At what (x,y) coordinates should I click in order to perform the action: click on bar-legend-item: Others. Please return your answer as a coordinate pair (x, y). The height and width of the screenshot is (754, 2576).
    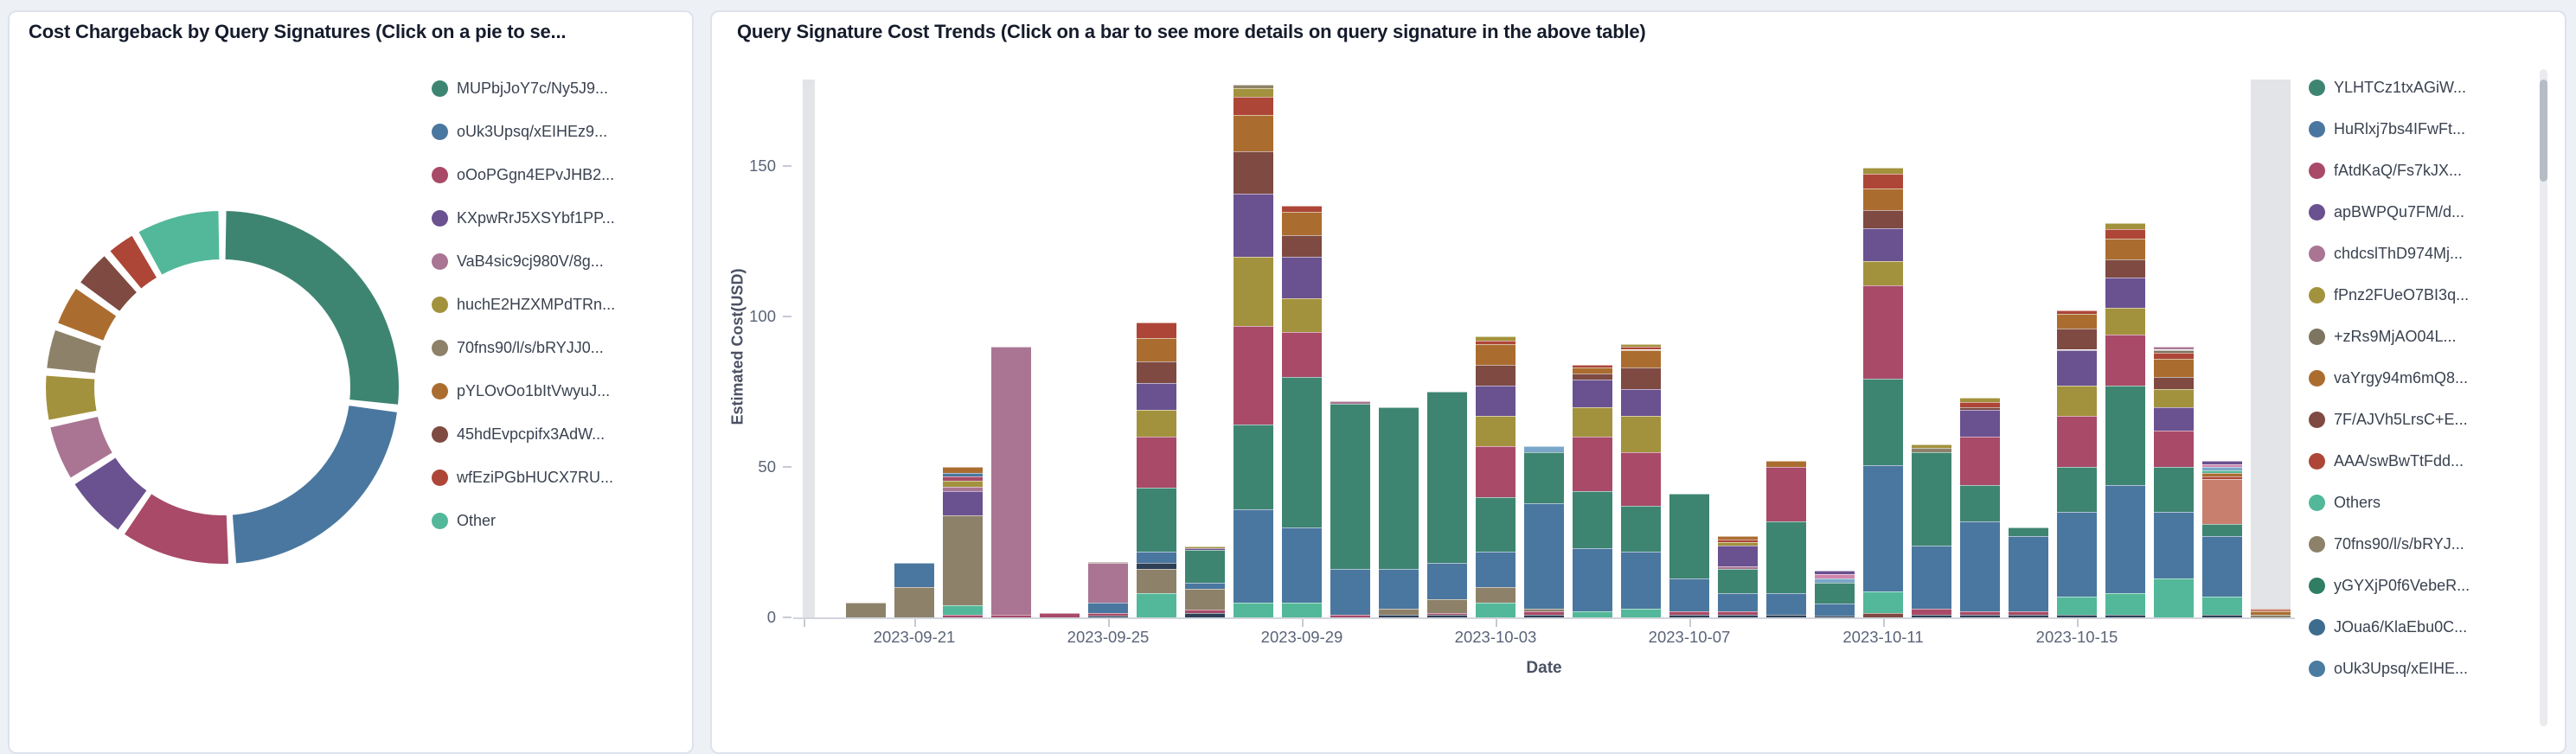
    Looking at the image, I should click on (2345, 503).